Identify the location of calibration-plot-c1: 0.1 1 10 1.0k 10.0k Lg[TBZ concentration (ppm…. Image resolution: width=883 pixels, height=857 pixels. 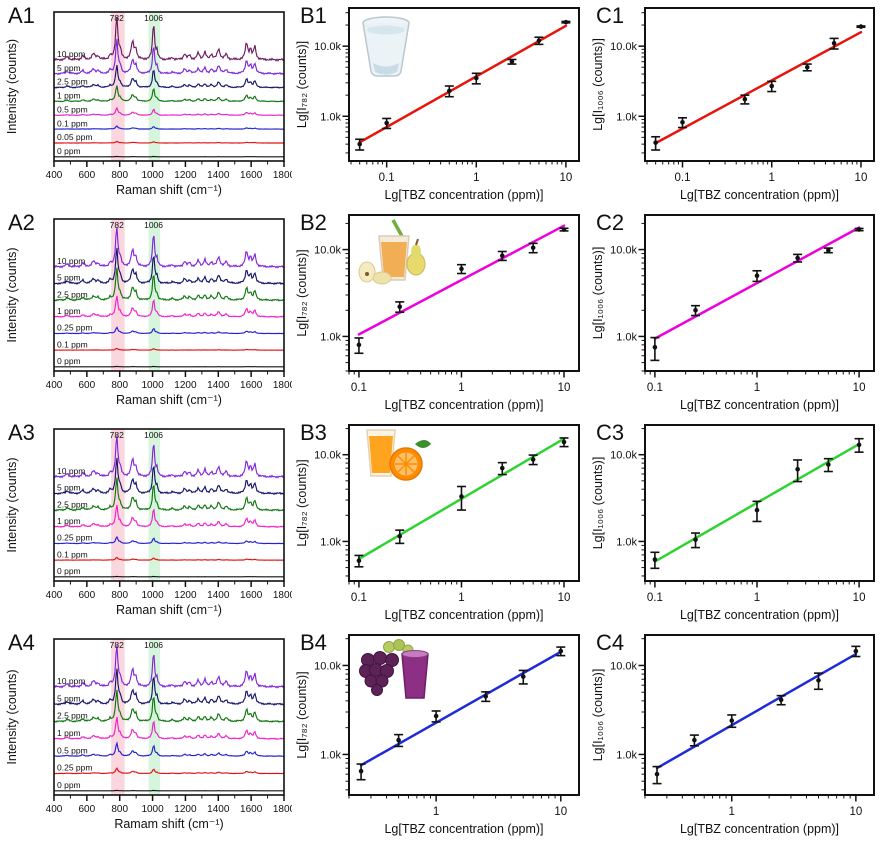
(733, 104).